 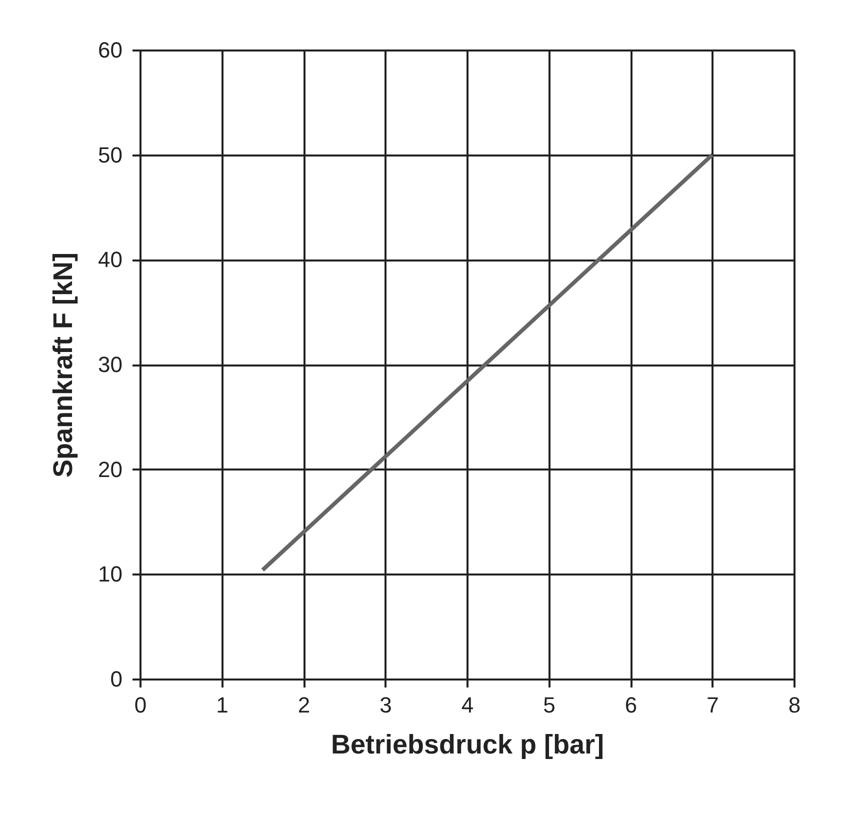 I want to click on y-tick-label: 10, so click(x=110, y=574).